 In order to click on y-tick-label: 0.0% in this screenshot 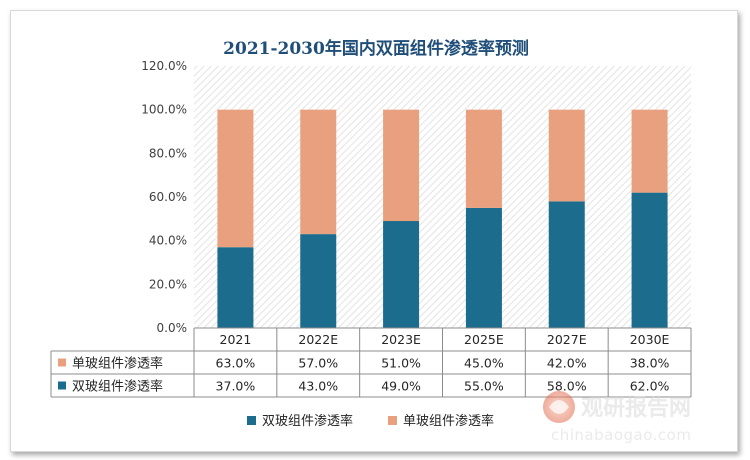, I will do `click(172, 328)`.